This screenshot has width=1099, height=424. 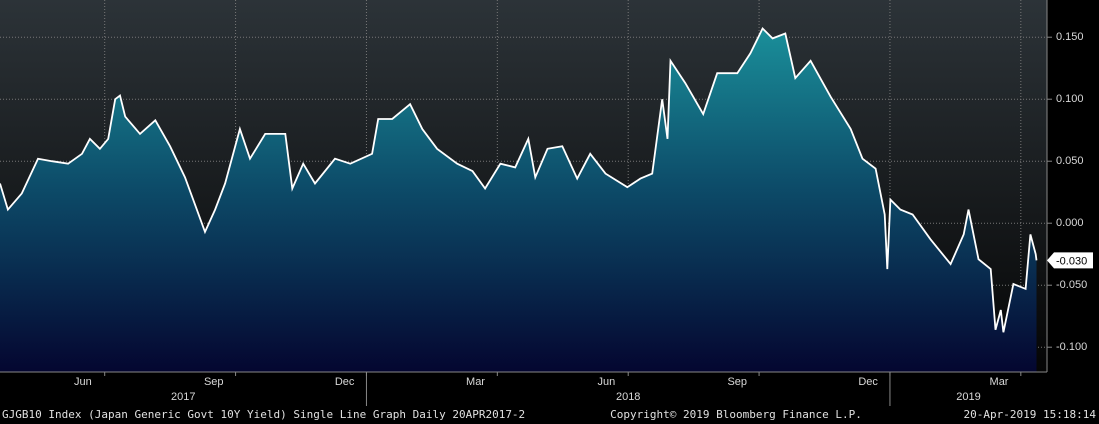 What do you see at coordinates (628, 397) in the screenshot?
I see `year-label: 2018` at bounding box center [628, 397].